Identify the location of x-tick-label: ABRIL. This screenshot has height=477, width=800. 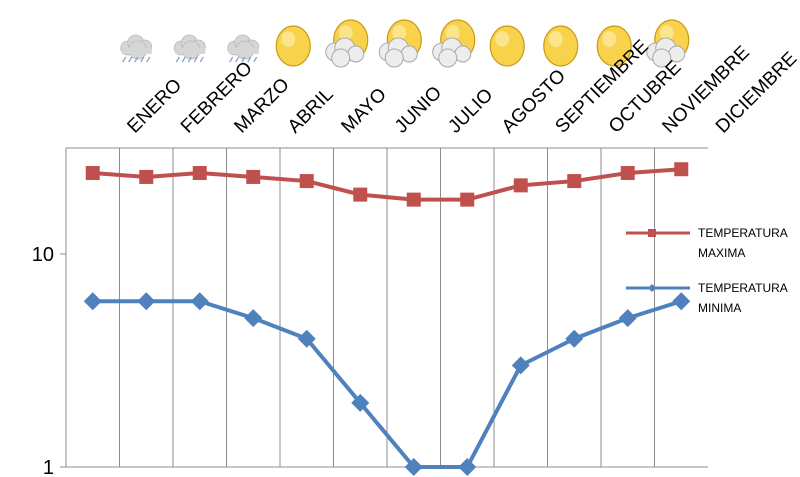
(311, 111).